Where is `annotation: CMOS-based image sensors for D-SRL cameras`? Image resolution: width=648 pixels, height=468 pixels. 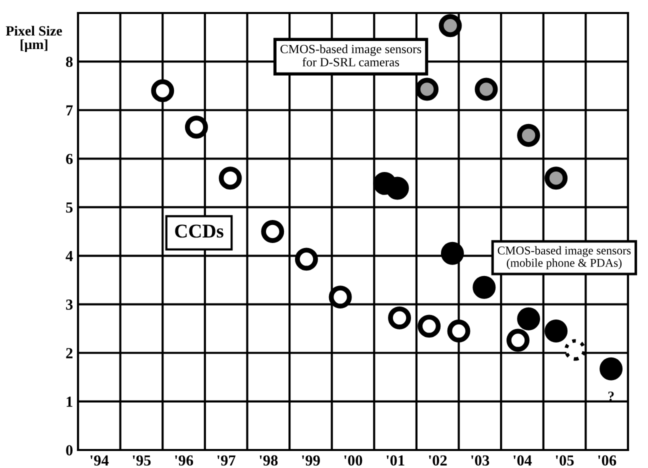
annotation: CMOS-based image sensors for D-SRL cameras is located at coordinates (351, 55).